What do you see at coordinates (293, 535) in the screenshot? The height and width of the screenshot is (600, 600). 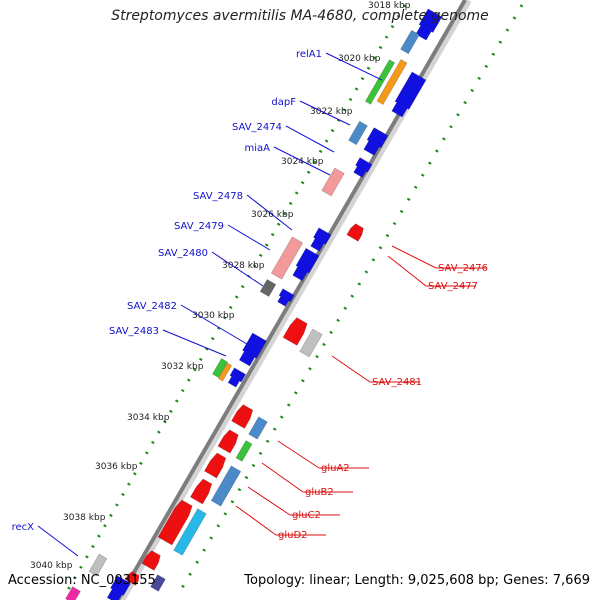 I see `gene-label-reverse: gluD2` at bounding box center [293, 535].